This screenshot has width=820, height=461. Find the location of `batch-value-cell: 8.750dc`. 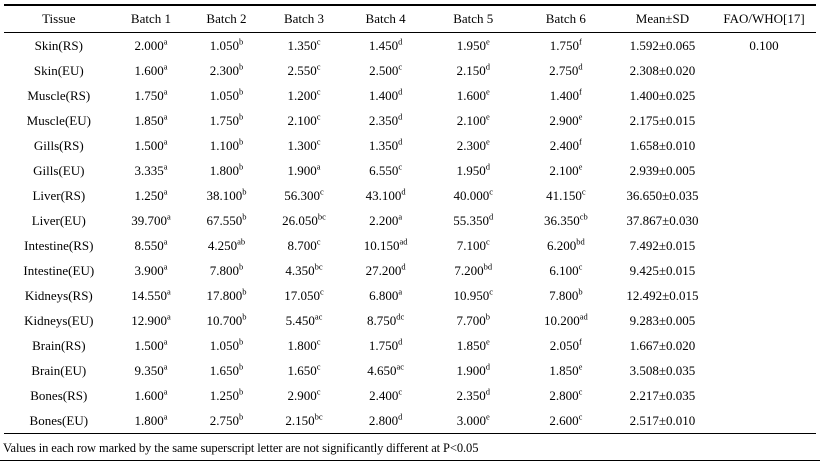

batch-value-cell: 8.750dc is located at coordinates (385, 320).